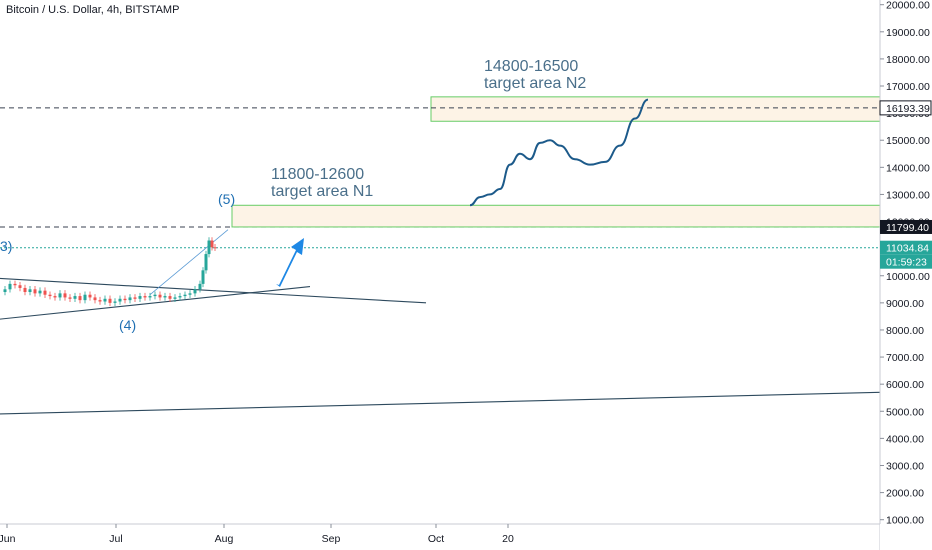 This screenshot has width=932, height=550. What do you see at coordinates (318, 174) in the screenshot?
I see `target-n1-range: 11800-12600` at bounding box center [318, 174].